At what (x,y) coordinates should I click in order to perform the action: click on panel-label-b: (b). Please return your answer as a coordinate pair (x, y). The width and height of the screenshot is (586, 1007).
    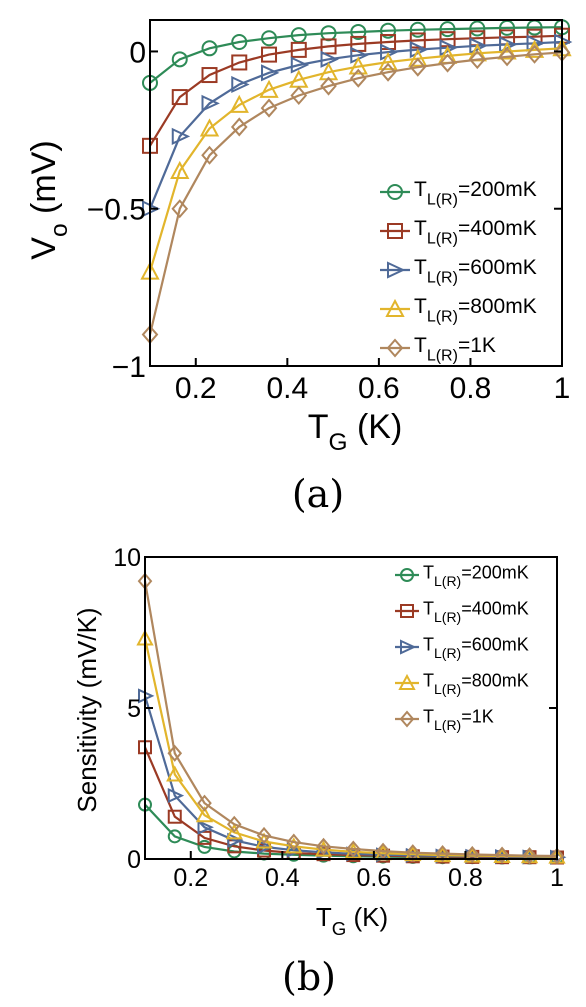
    Looking at the image, I should click on (309, 977).